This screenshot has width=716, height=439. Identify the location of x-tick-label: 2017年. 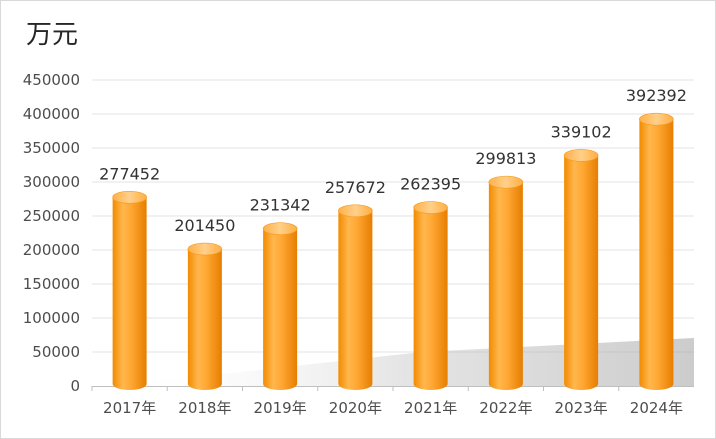
(129, 408).